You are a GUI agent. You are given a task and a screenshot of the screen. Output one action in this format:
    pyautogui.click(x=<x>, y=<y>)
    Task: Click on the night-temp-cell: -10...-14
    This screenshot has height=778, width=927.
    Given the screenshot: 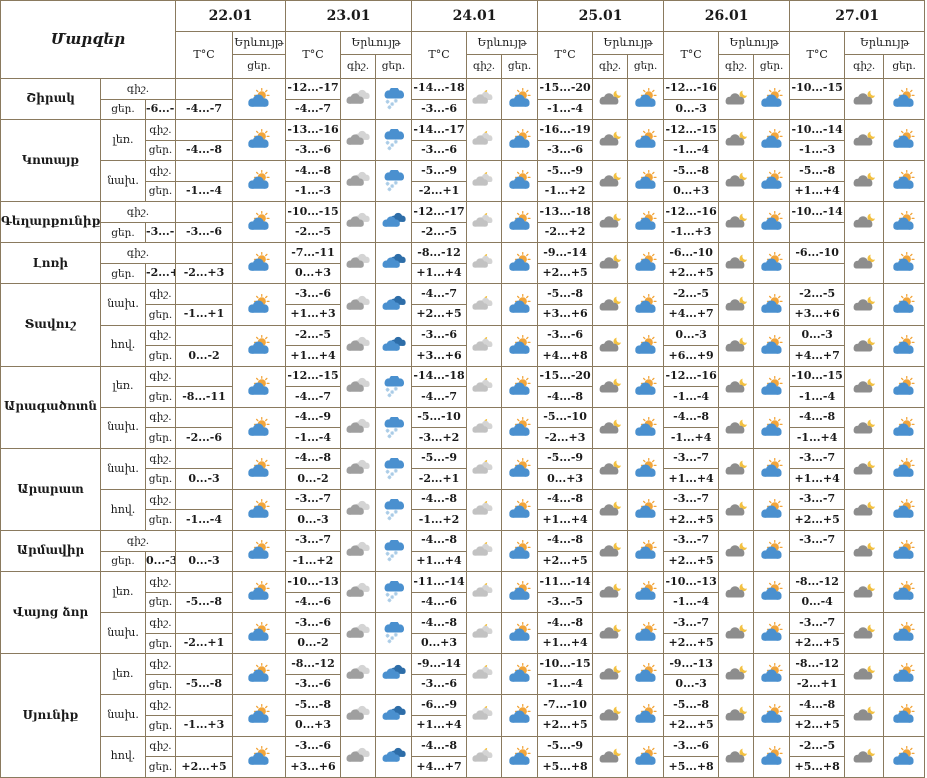 What is the action you would take?
    pyautogui.click(x=817, y=130)
    